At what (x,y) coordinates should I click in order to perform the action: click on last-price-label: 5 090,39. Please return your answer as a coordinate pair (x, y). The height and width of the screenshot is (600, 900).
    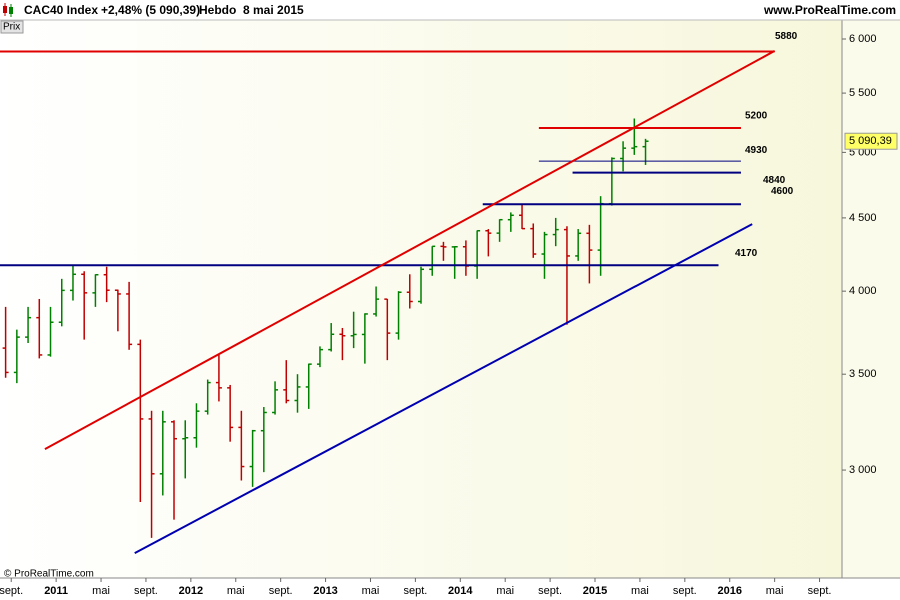
    Looking at the image, I should click on (870, 141).